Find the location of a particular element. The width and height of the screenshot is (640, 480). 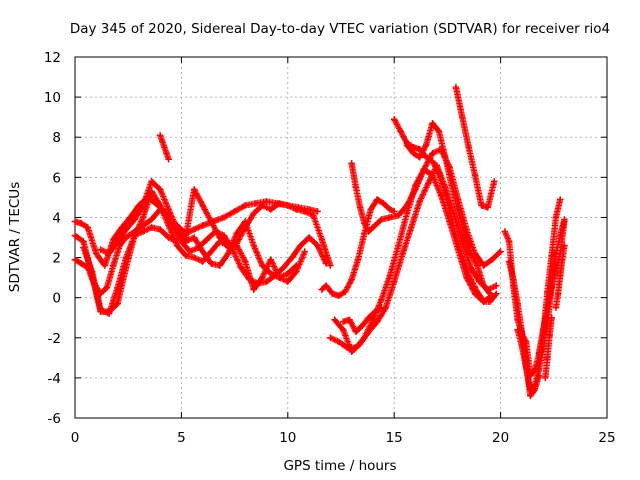

y-tick-label: 6 is located at coordinates (56, 178).